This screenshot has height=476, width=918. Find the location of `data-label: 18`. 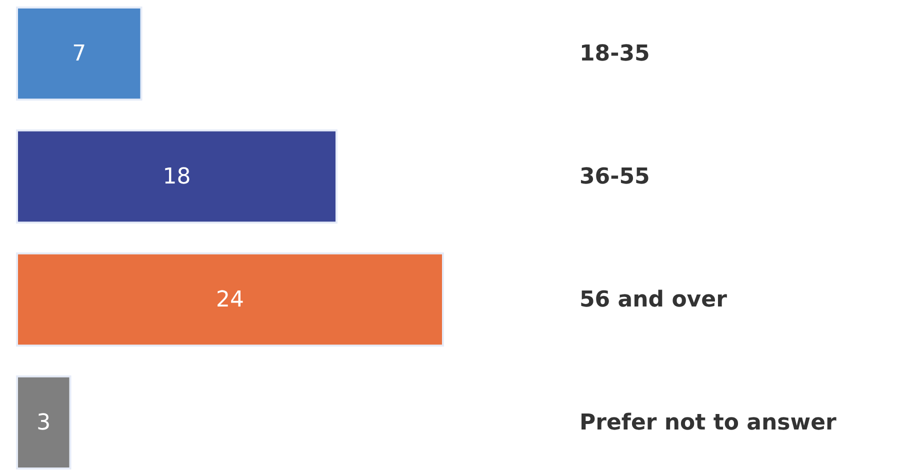

data-label: 18 is located at coordinates (176, 177).